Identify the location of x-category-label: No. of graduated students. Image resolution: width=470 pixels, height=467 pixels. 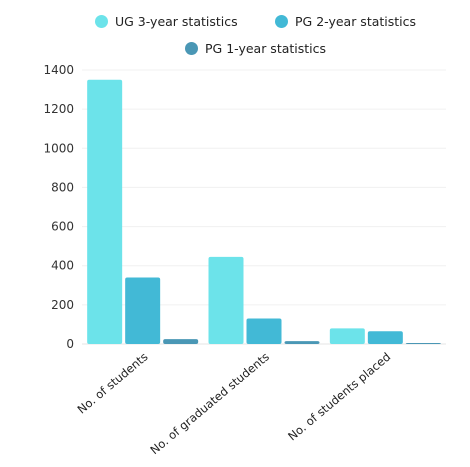
(209, 404).